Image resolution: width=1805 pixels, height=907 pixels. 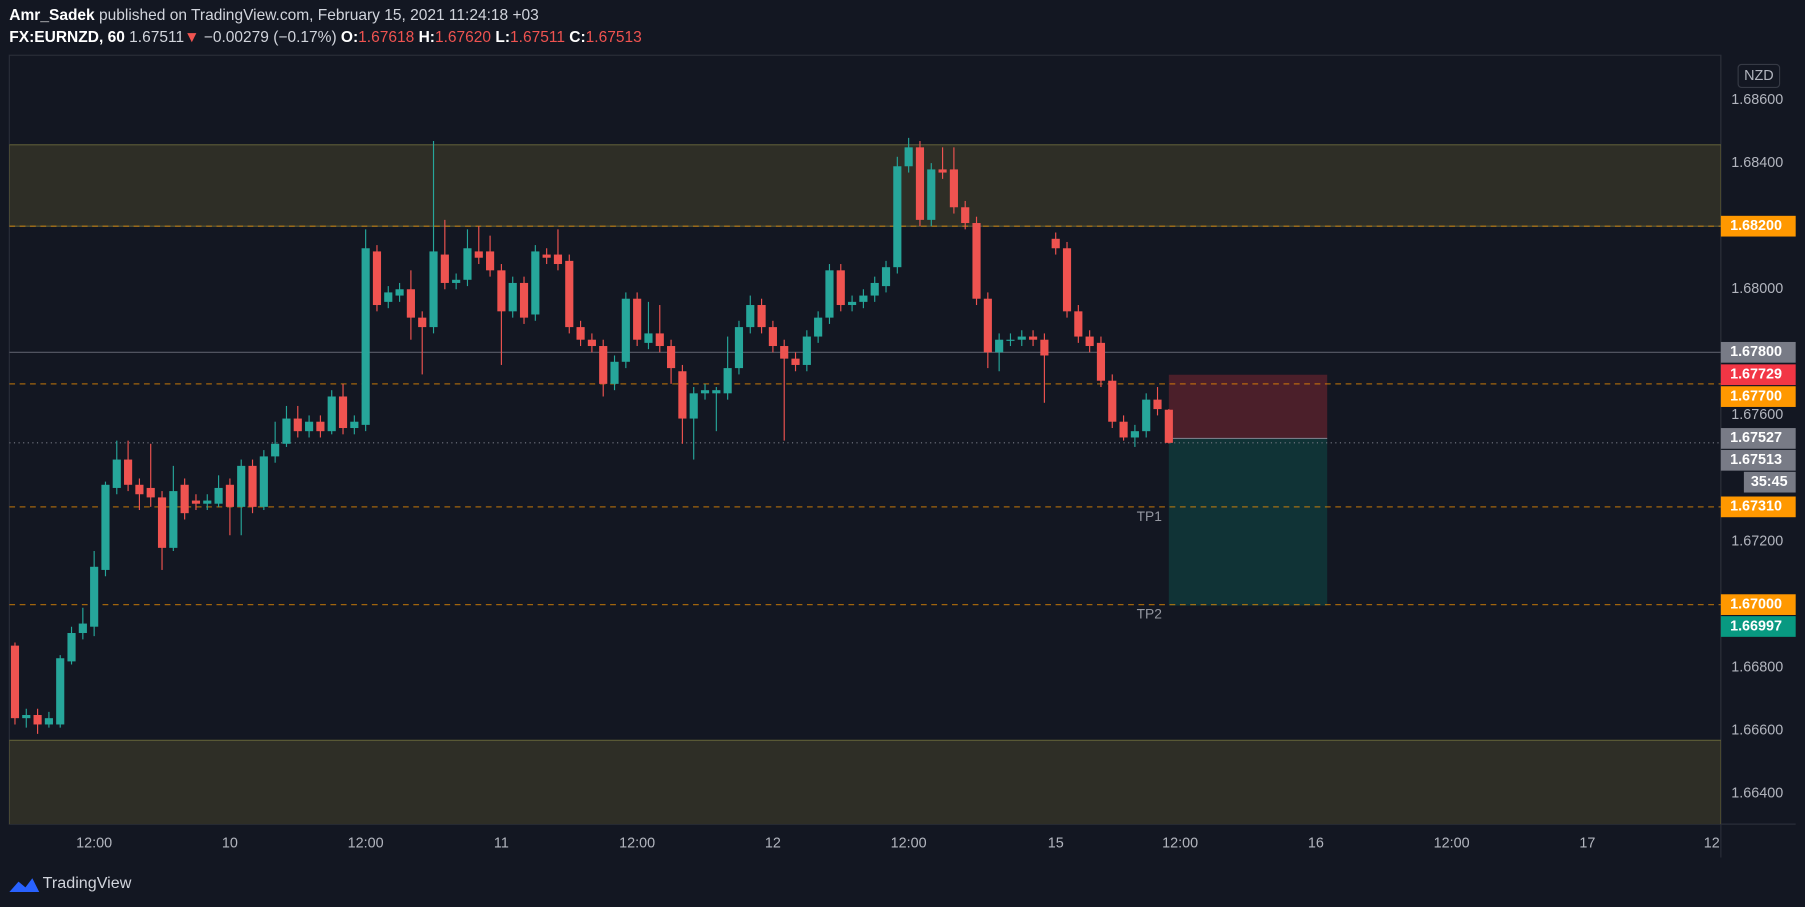 I want to click on currency-box, so click(x=1759, y=76).